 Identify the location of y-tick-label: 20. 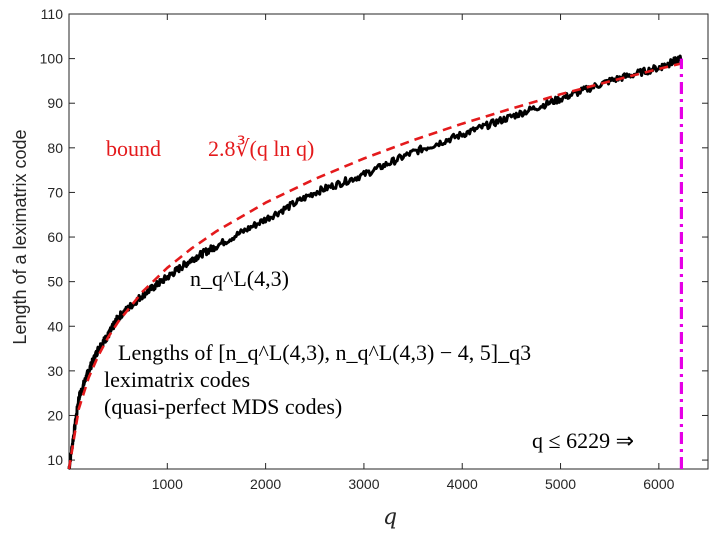
(55, 415).